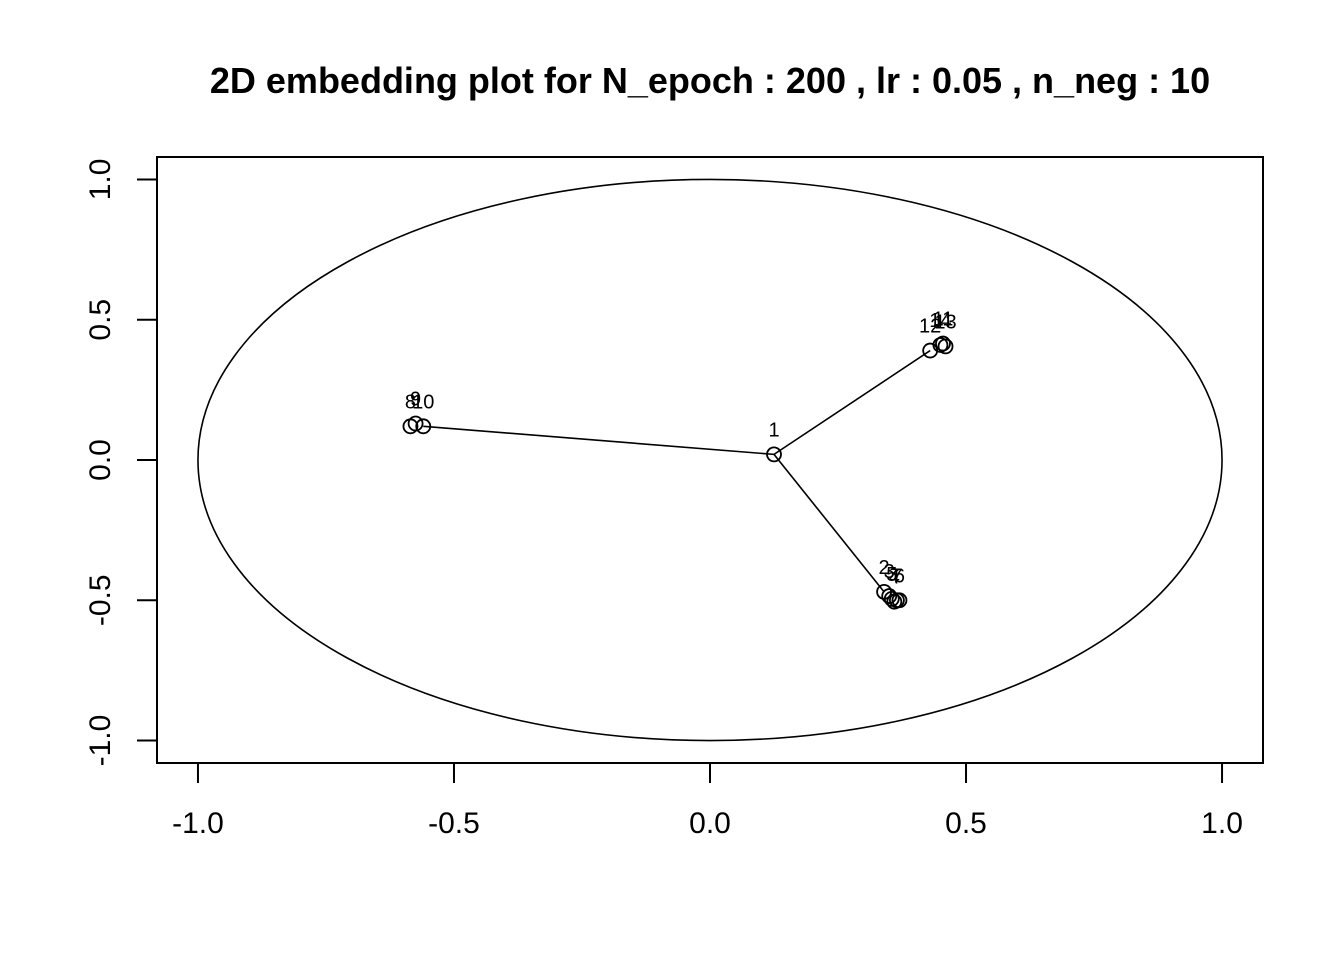 This screenshot has width=1344, height=960. I want to click on edge-layer, so click(677, 471).